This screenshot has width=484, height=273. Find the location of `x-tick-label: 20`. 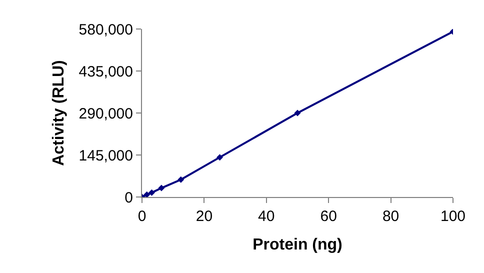

x-tick-label: 20 is located at coordinates (204, 216).